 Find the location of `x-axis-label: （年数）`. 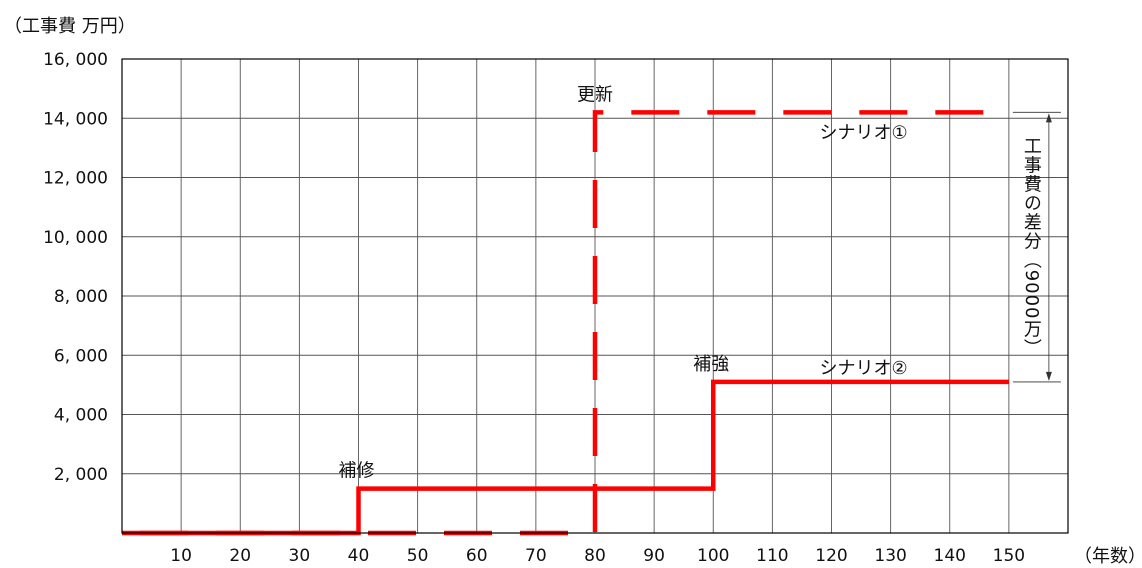

x-axis-label: （年数） is located at coordinates (1108, 556).